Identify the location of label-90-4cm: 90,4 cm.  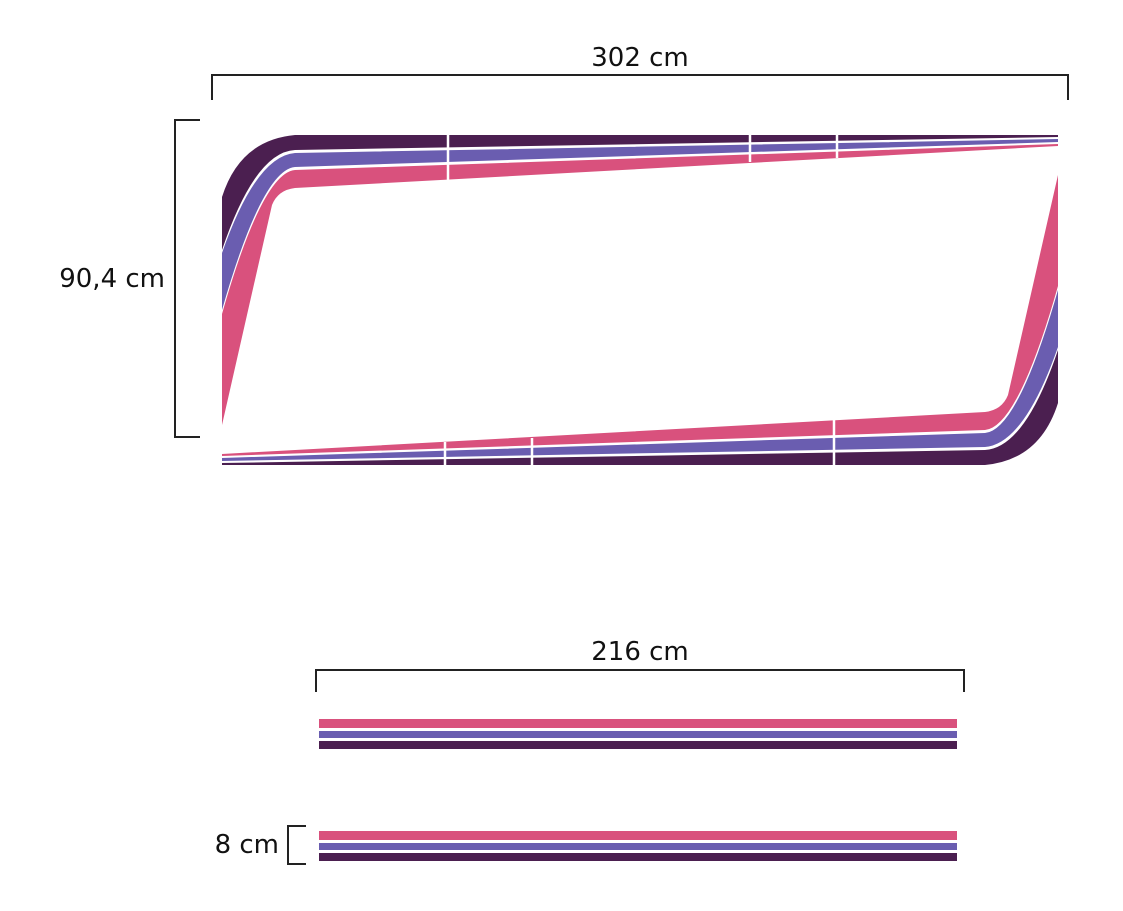
(112, 279).